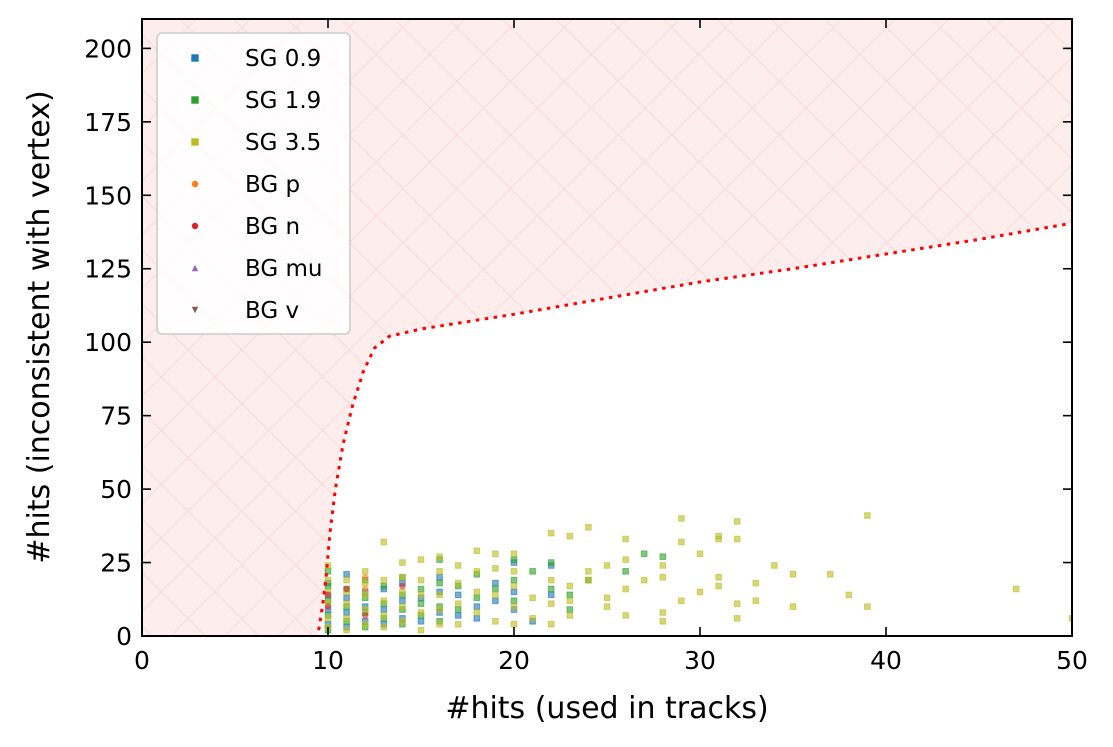 Image resolution: width=1113 pixels, height=747 pixels. Describe the element at coordinates (116, 489) in the screenshot. I see `y-tick-label: 50` at that location.